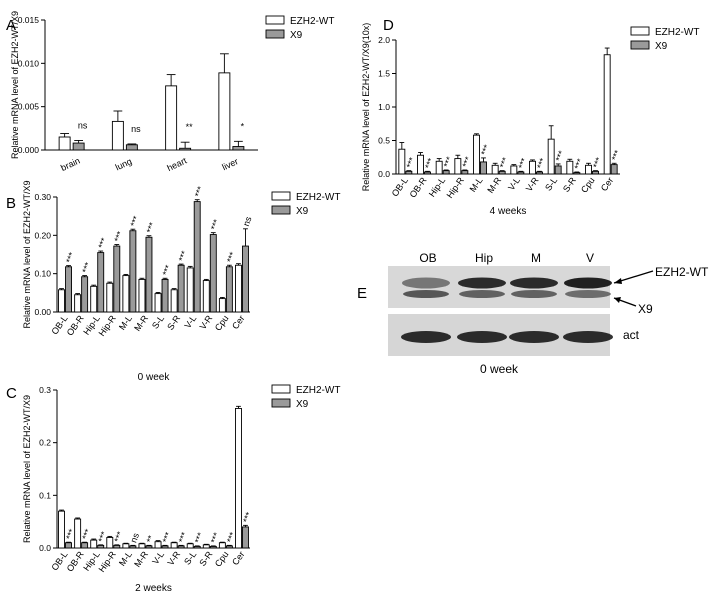 This screenshot has width=711, height=599. I want to click on legend-label-d-x9: X9, so click(661, 46).